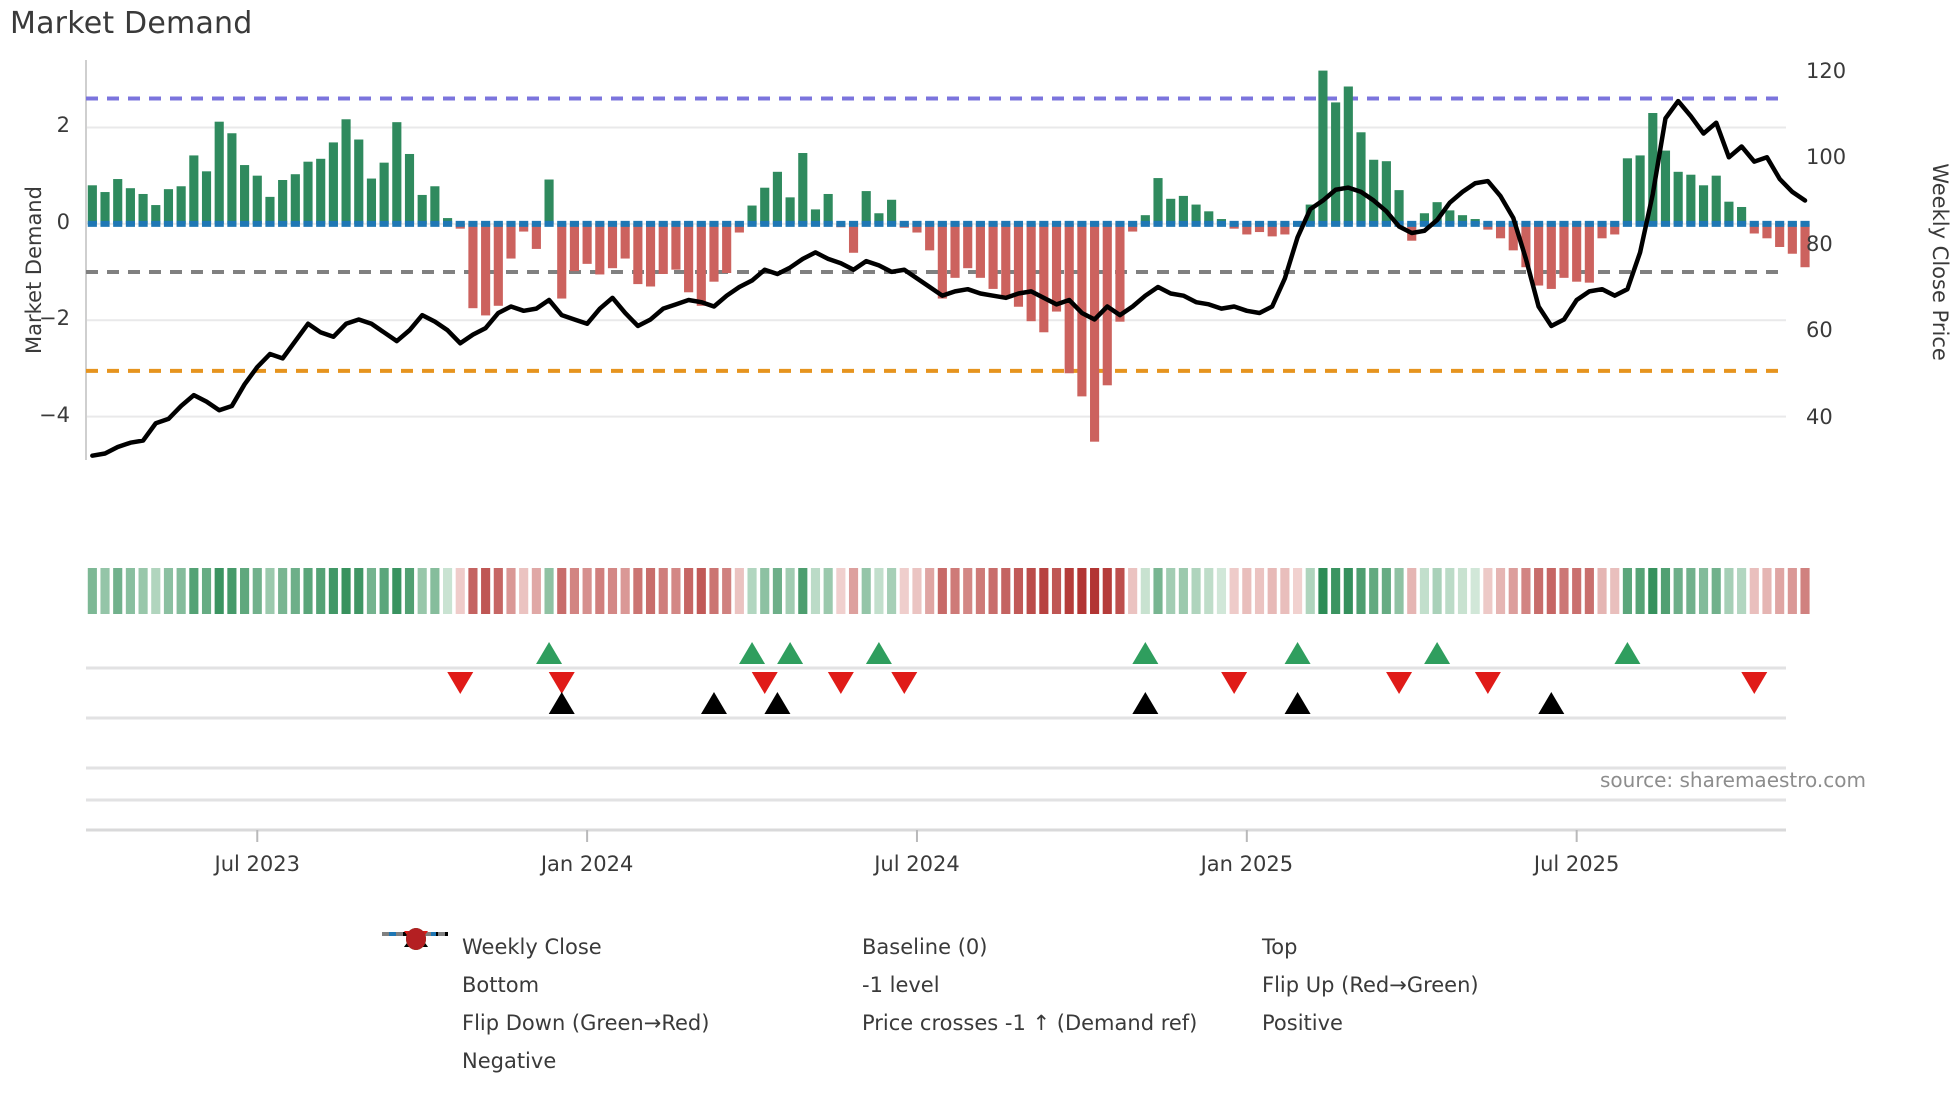  What do you see at coordinates (925, 947) in the screenshot?
I see `legend-item-label: Baseline (0)` at bounding box center [925, 947].